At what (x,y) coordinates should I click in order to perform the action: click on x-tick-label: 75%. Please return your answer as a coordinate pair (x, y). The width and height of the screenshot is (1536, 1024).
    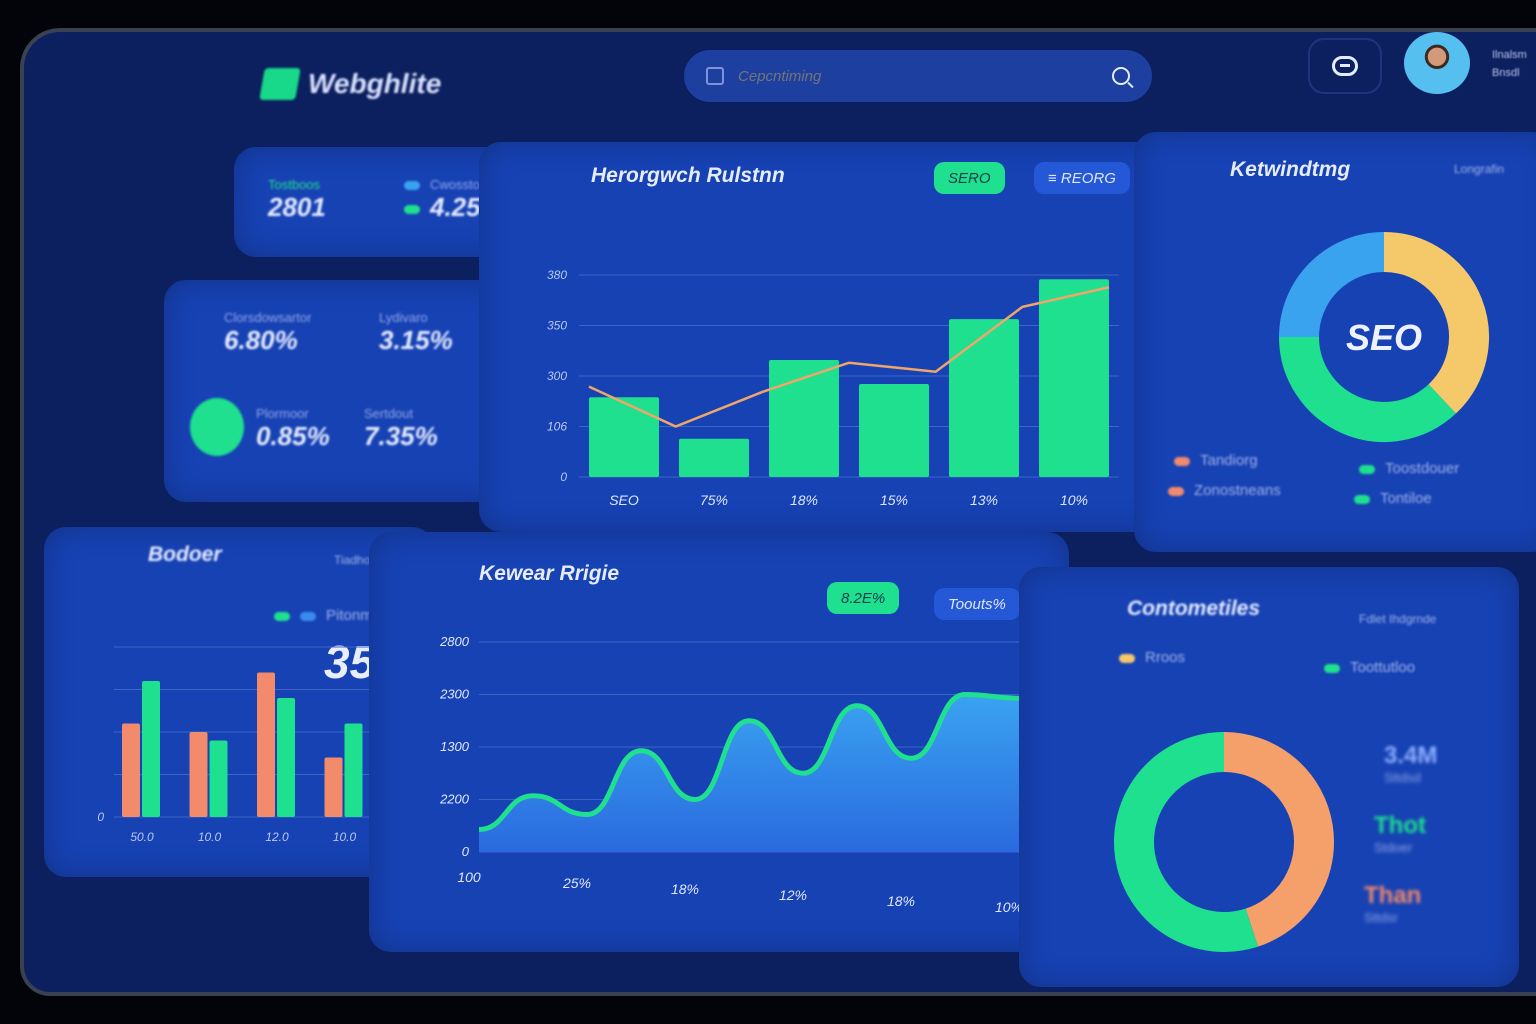
    Looking at the image, I should click on (714, 500).